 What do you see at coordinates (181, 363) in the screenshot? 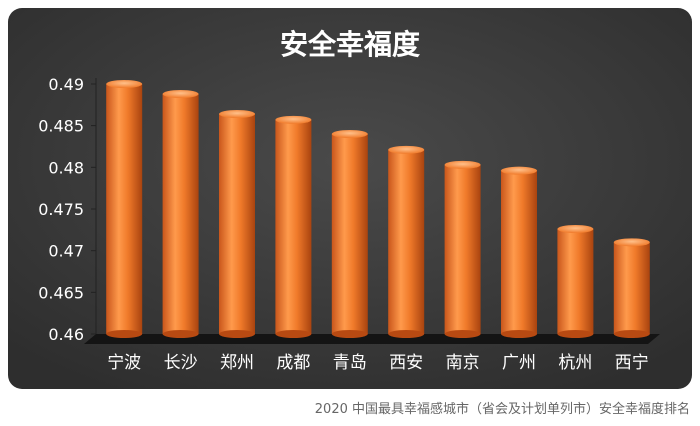
I see `x-tick-label: 长沙` at bounding box center [181, 363].